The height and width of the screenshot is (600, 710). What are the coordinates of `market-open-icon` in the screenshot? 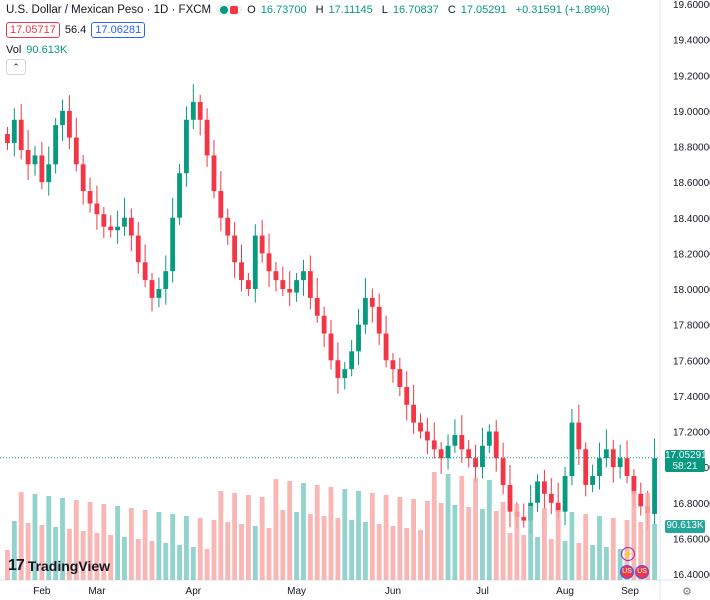 It's located at (224, 10).